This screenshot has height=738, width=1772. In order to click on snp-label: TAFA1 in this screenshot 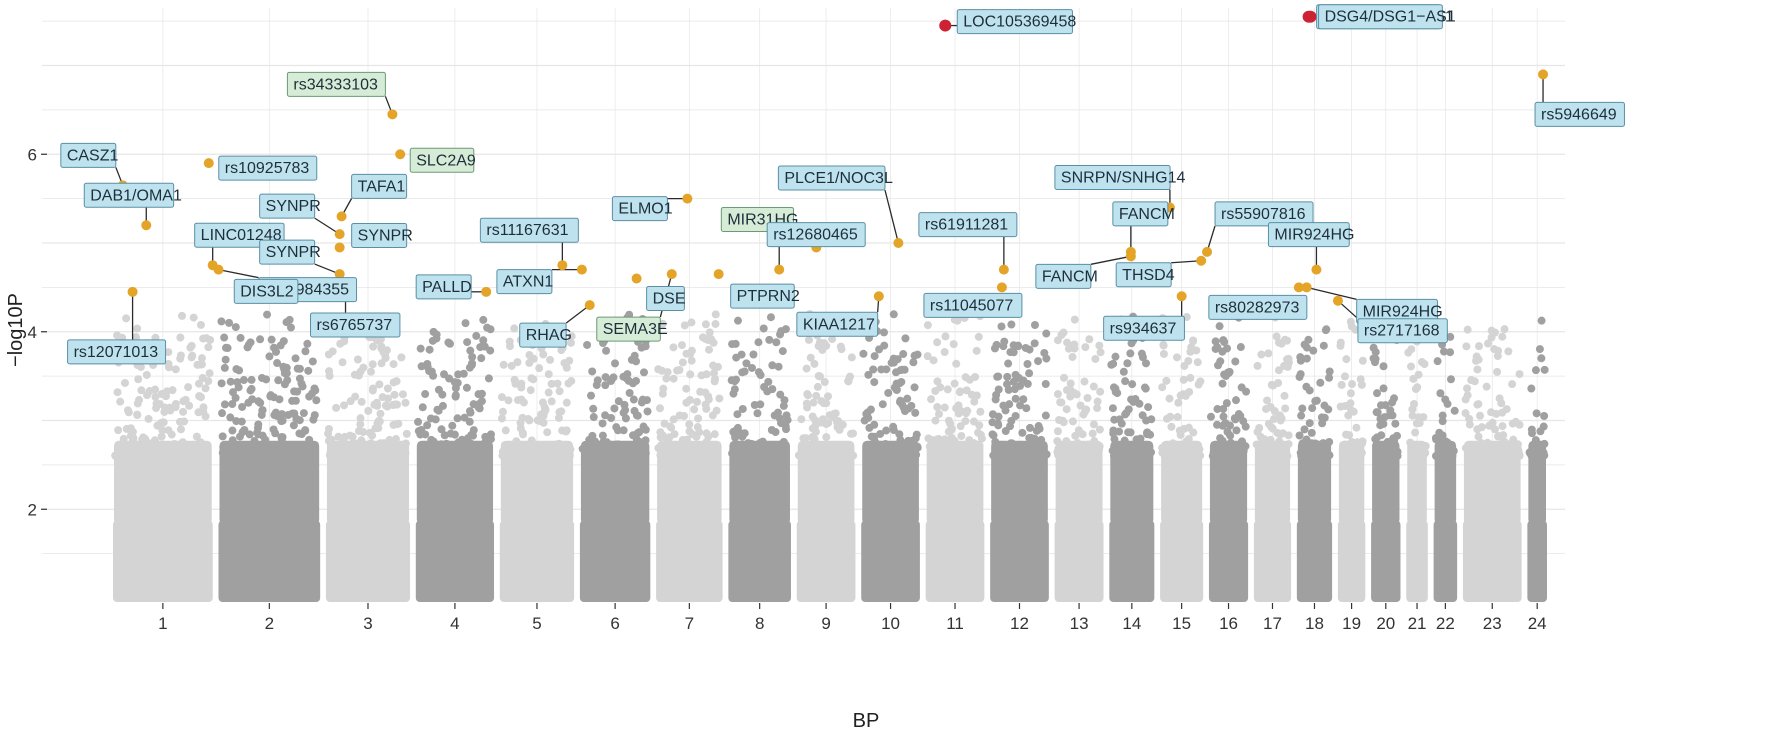, I will do `click(382, 186)`.